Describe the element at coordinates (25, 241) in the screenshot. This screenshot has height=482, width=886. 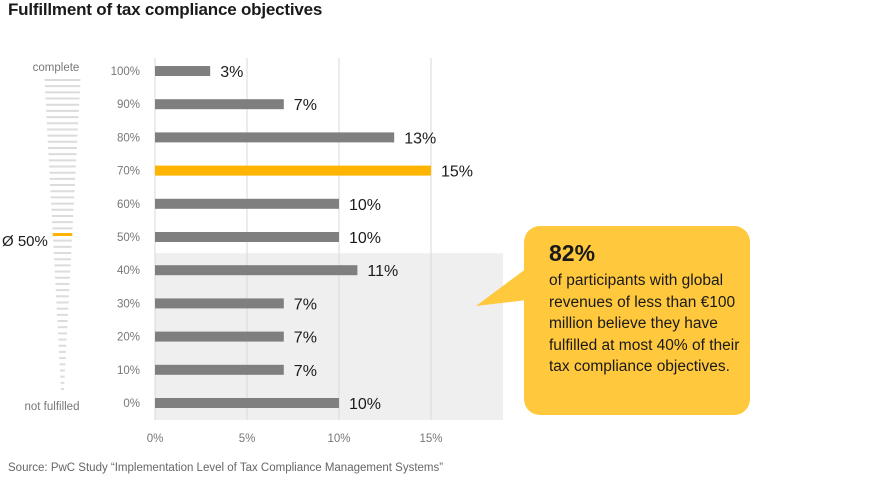
I see `scale-average-label: Ø 50%` at that location.